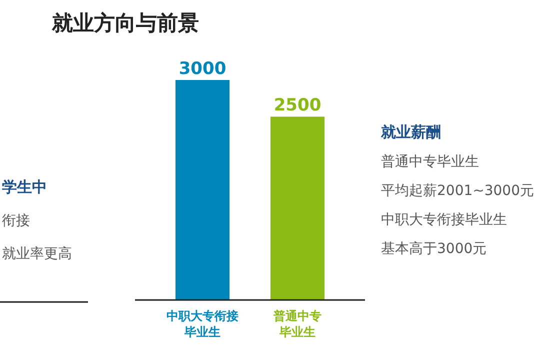 The width and height of the screenshot is (534, 347). I want to click on text: 平均起薪2001~3000元, so click(457, 191).